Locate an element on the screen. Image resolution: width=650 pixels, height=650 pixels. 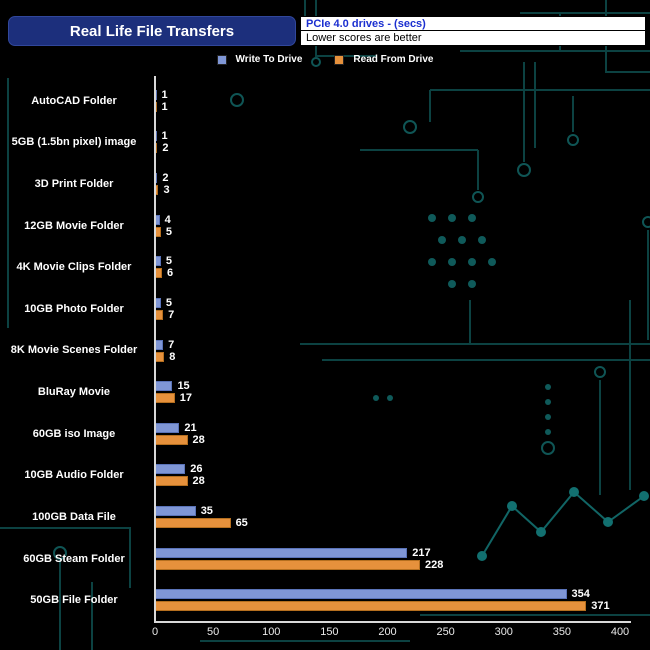
read-value-label: 7 is located at coordinates (171, 314).